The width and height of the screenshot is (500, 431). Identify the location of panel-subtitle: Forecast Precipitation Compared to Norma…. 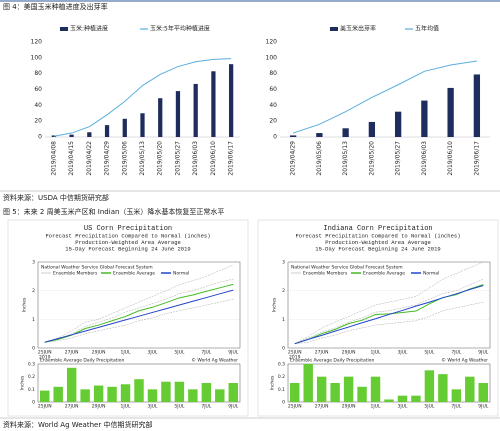
(127, 235).